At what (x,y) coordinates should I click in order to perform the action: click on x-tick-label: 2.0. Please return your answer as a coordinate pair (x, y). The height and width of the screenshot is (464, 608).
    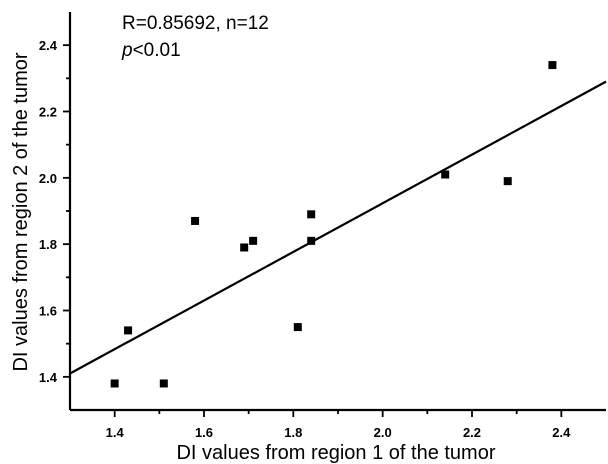
    Looking at the image, I should click on (383, 432).